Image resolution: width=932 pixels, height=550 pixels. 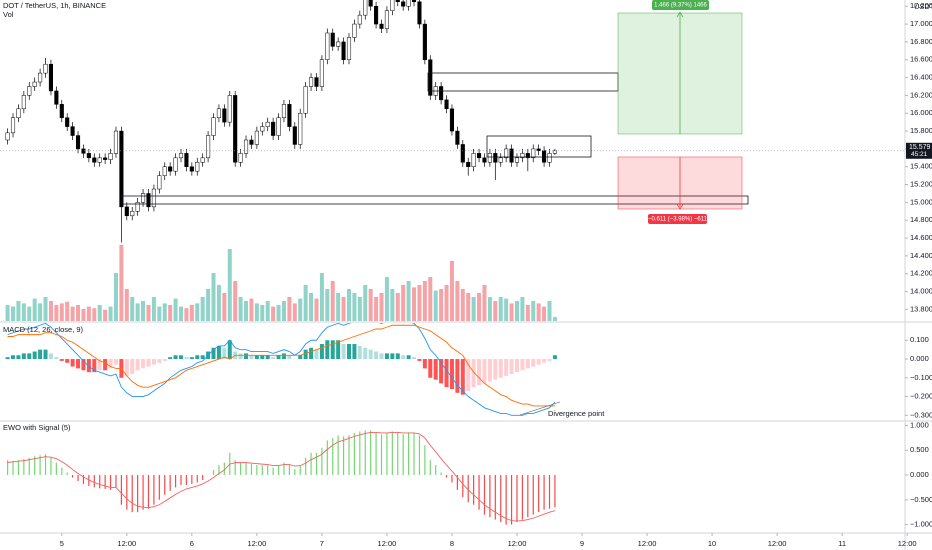 I want to click on arrow, so click(x=680, y=14).